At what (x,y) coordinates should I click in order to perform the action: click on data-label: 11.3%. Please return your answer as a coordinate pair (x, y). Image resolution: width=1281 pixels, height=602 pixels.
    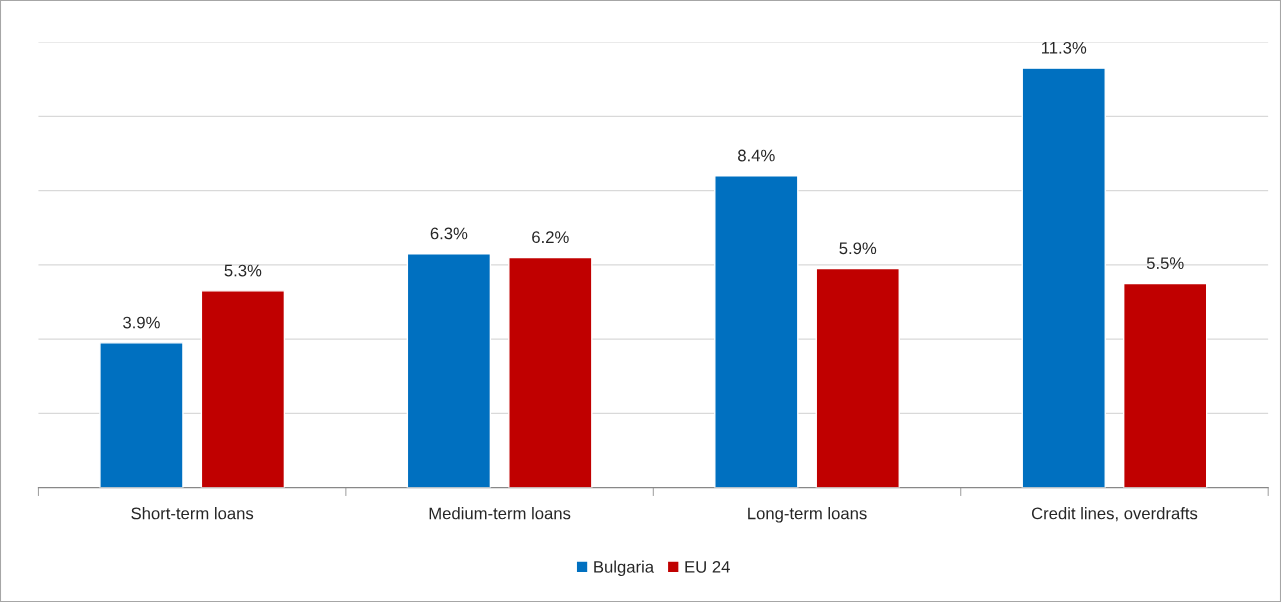
    Looking at the image, I should click on (1064, 47).